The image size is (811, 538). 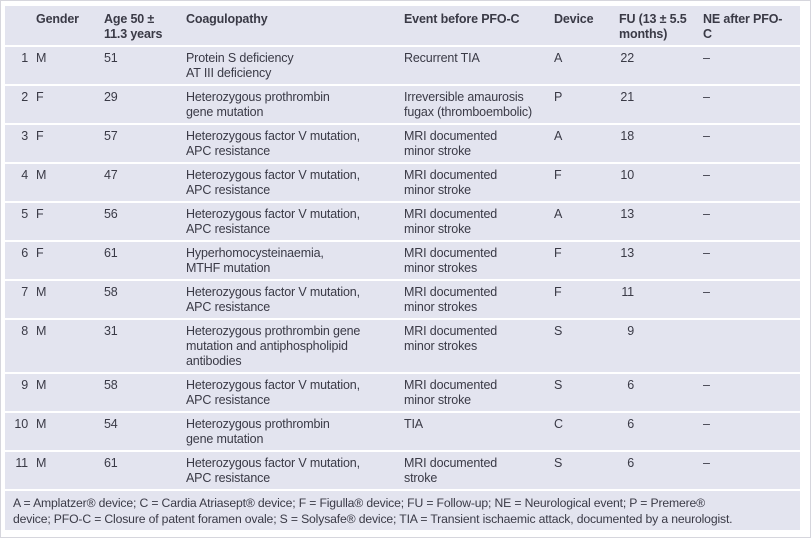 I want to click on cell-event: TIA, so click(x=479, y=431).